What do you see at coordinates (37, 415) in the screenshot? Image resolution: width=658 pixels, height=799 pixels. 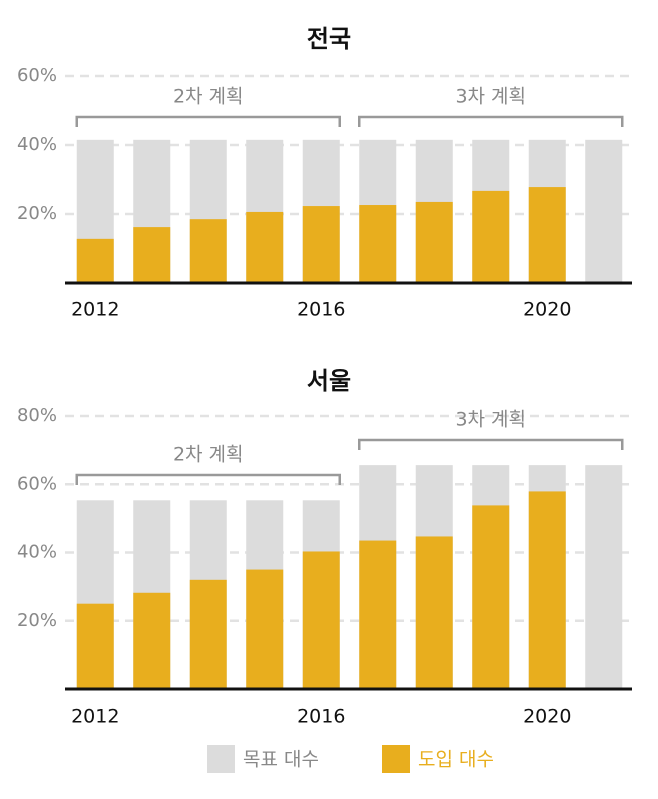 I see `y-tick-label: 80%` at bounding box center [37, 415].